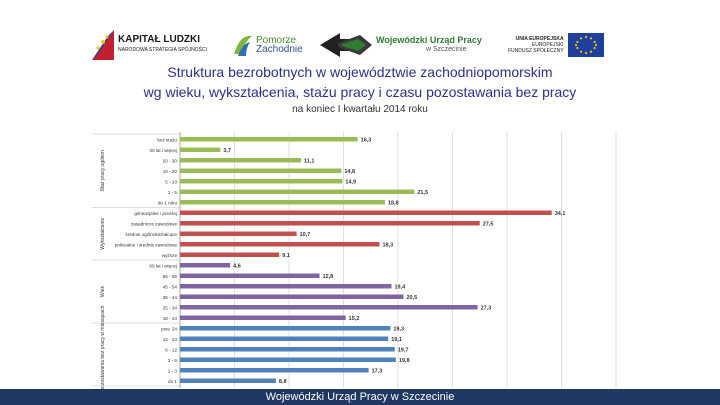 The image size is (720, 405). Describe the element at coordinates (155, 213) in the screenshot. I see `category-label: gimnazjalne i poniżej` at that location.